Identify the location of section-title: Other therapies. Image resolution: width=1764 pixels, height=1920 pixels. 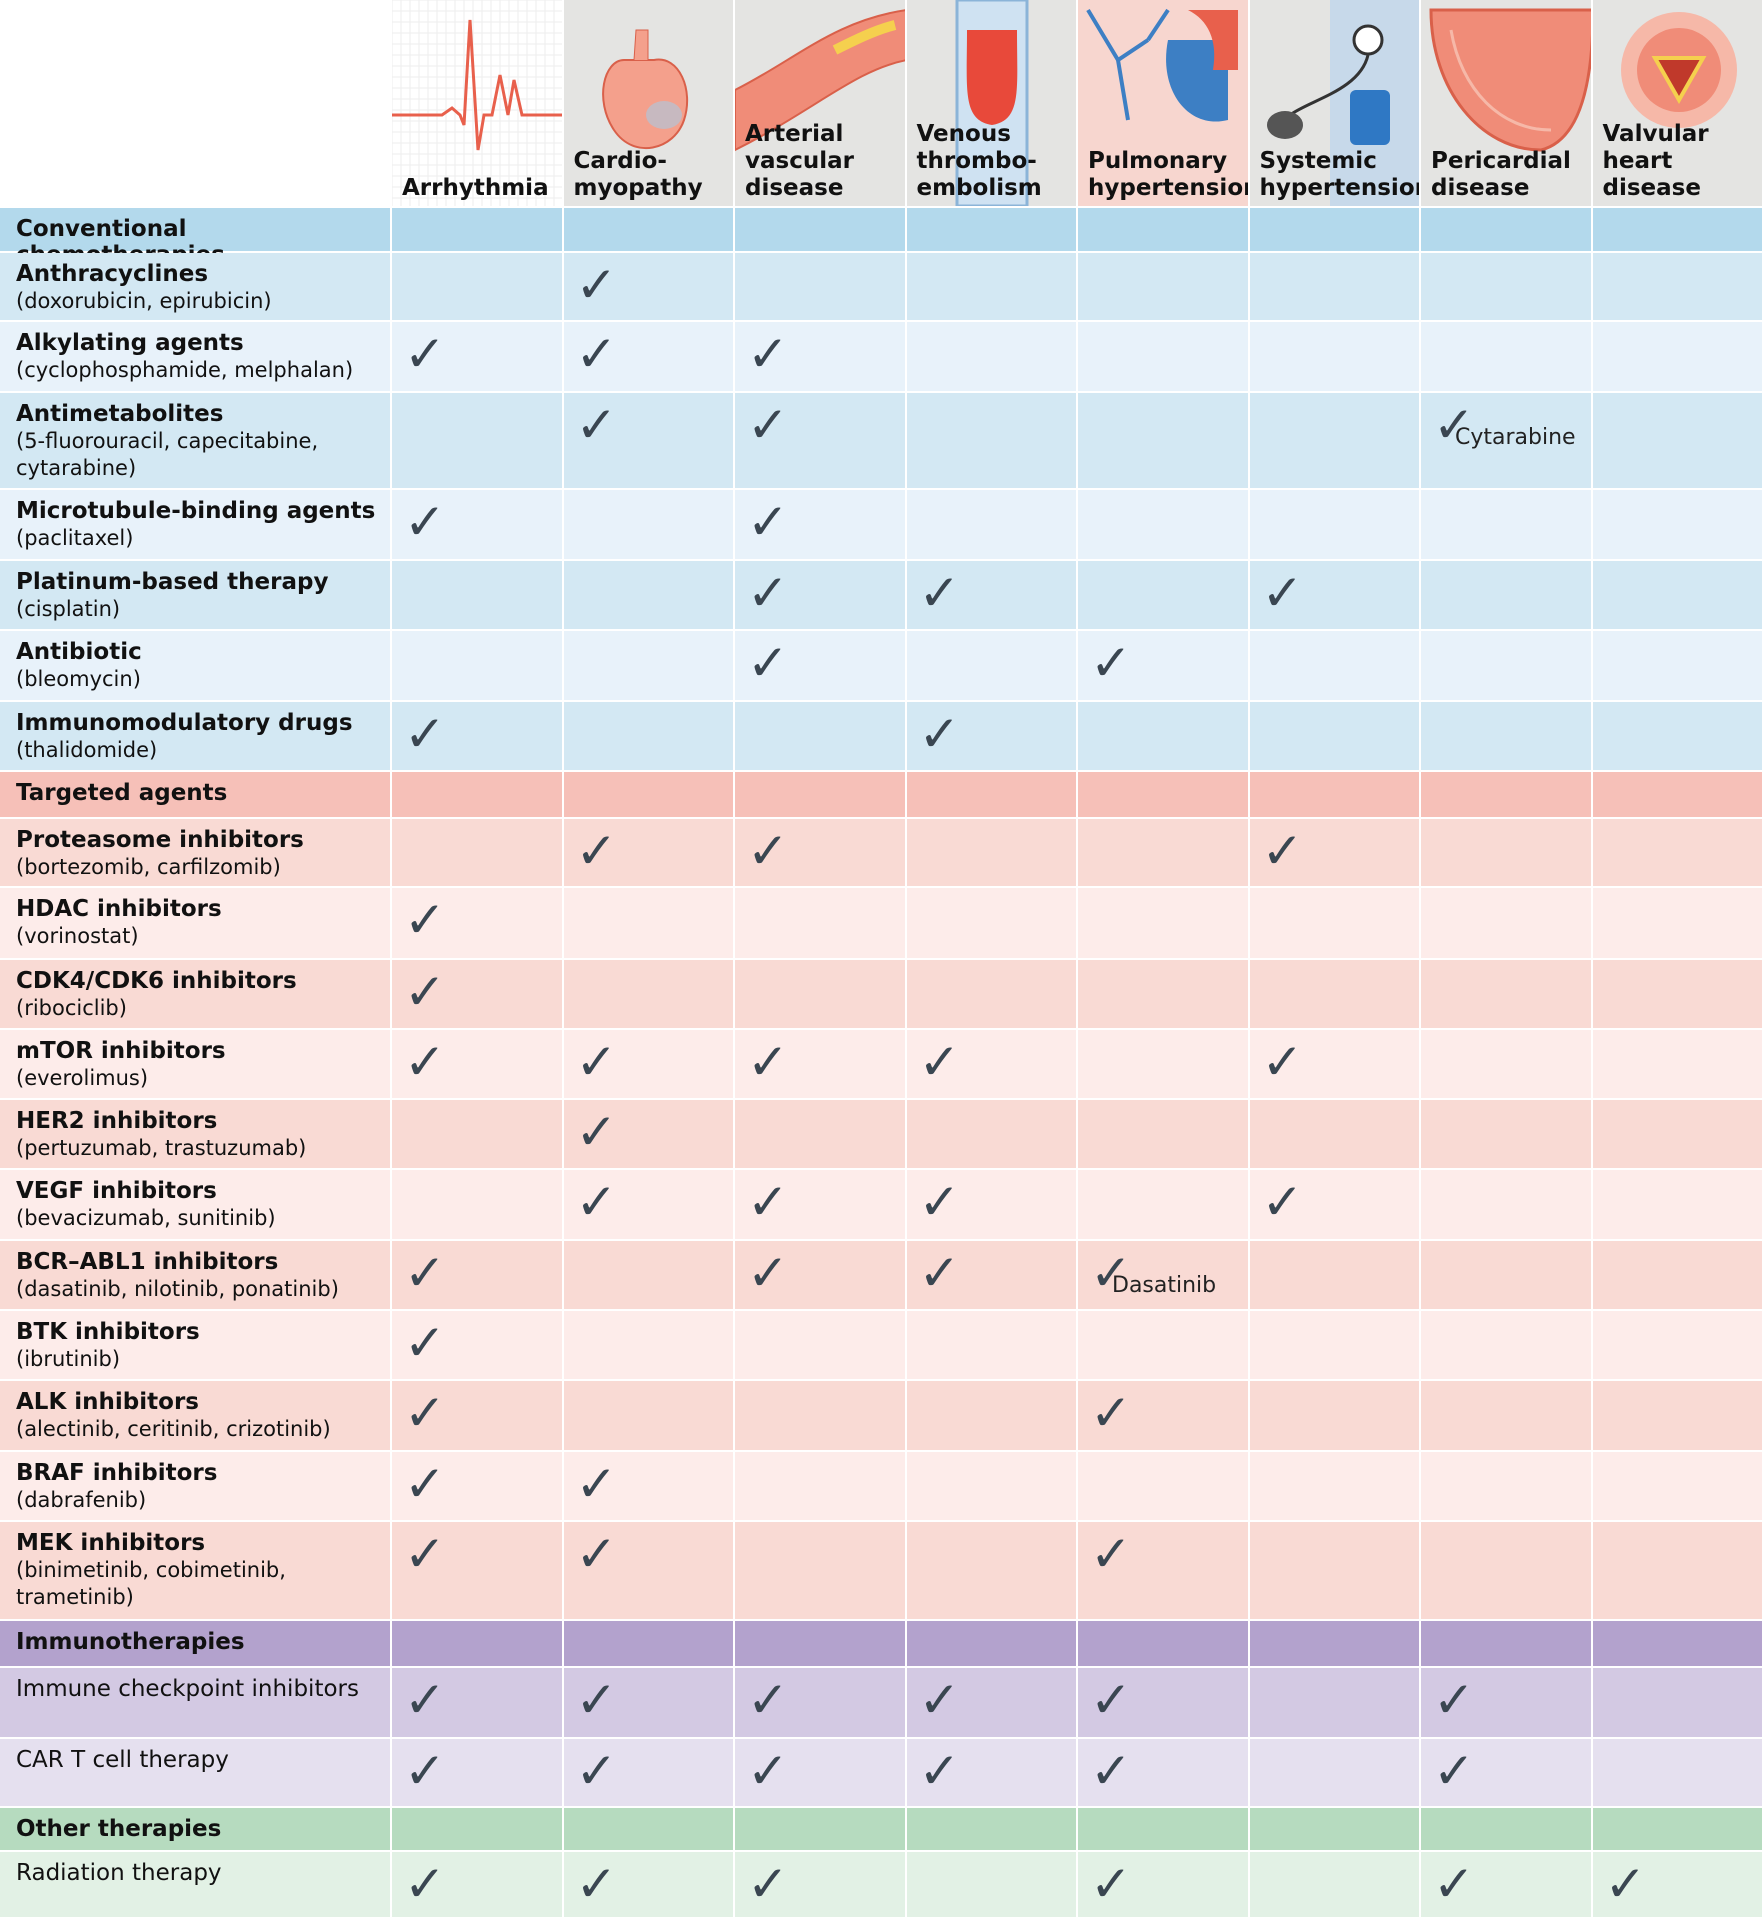
(119, 1829).